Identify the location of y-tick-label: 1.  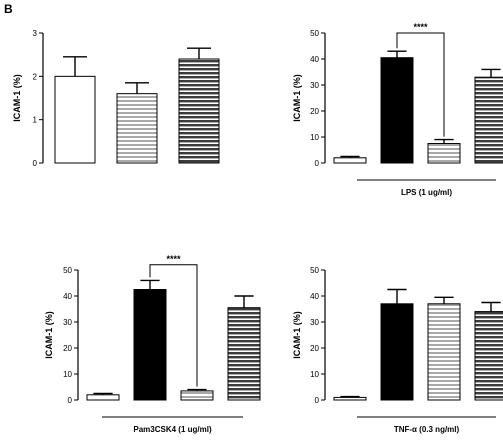
(35, 120).